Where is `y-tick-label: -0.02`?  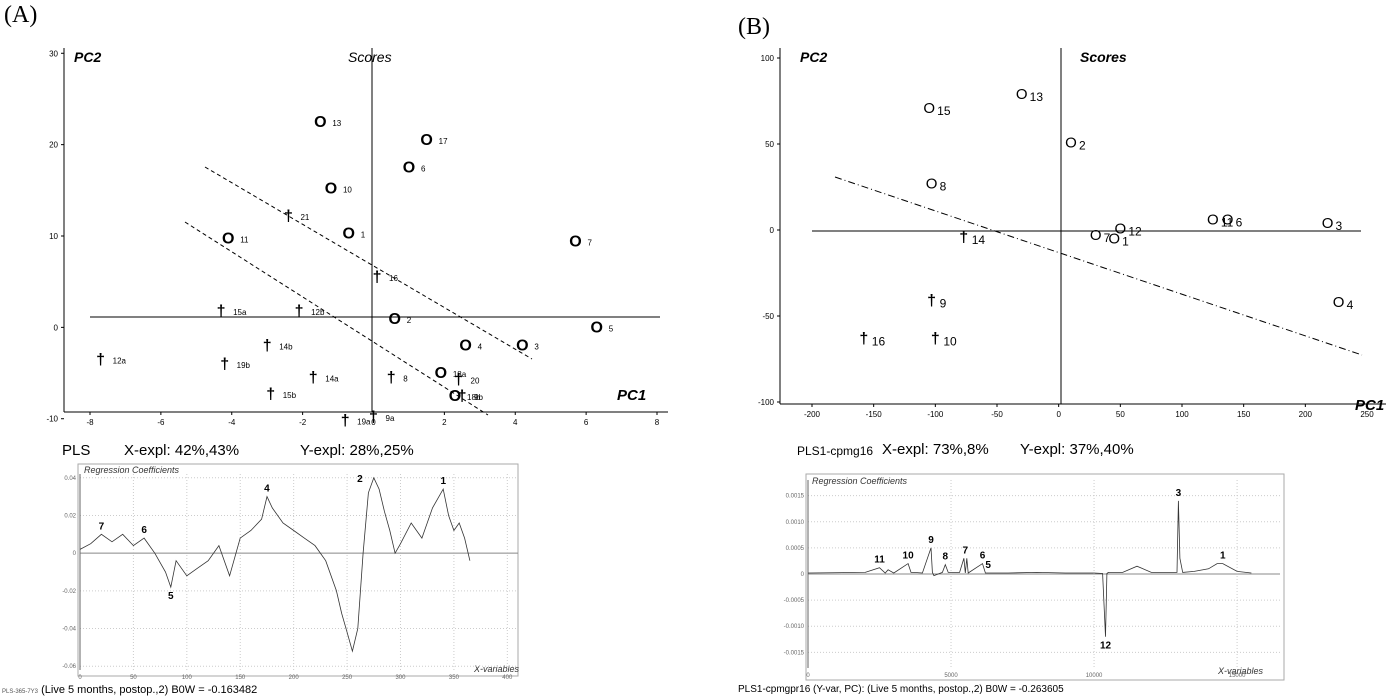
y-tick-label: -0.02 is located at coordinates (69, 592).